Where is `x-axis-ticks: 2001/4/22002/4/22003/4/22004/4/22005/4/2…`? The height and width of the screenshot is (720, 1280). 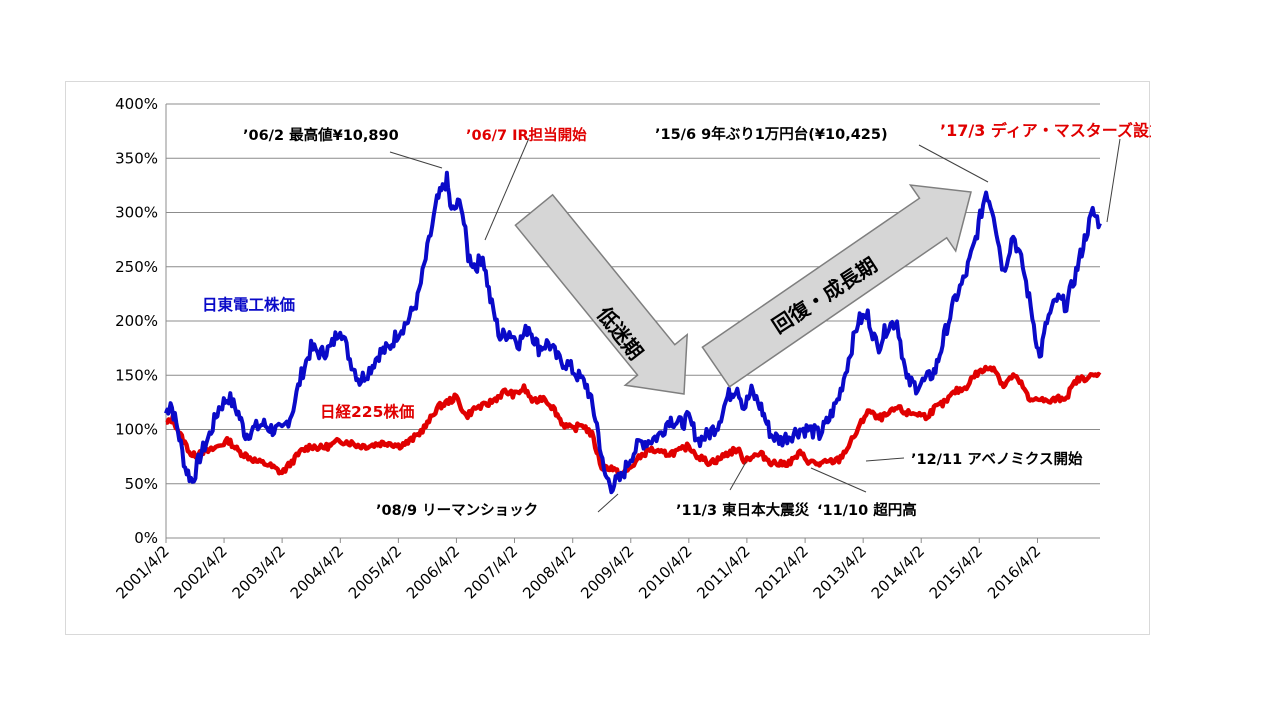
x-axis-ticks: 2001/4/22002/4/22003/4/22004/4/22005/4/2… is located at coordinates (578, 572).